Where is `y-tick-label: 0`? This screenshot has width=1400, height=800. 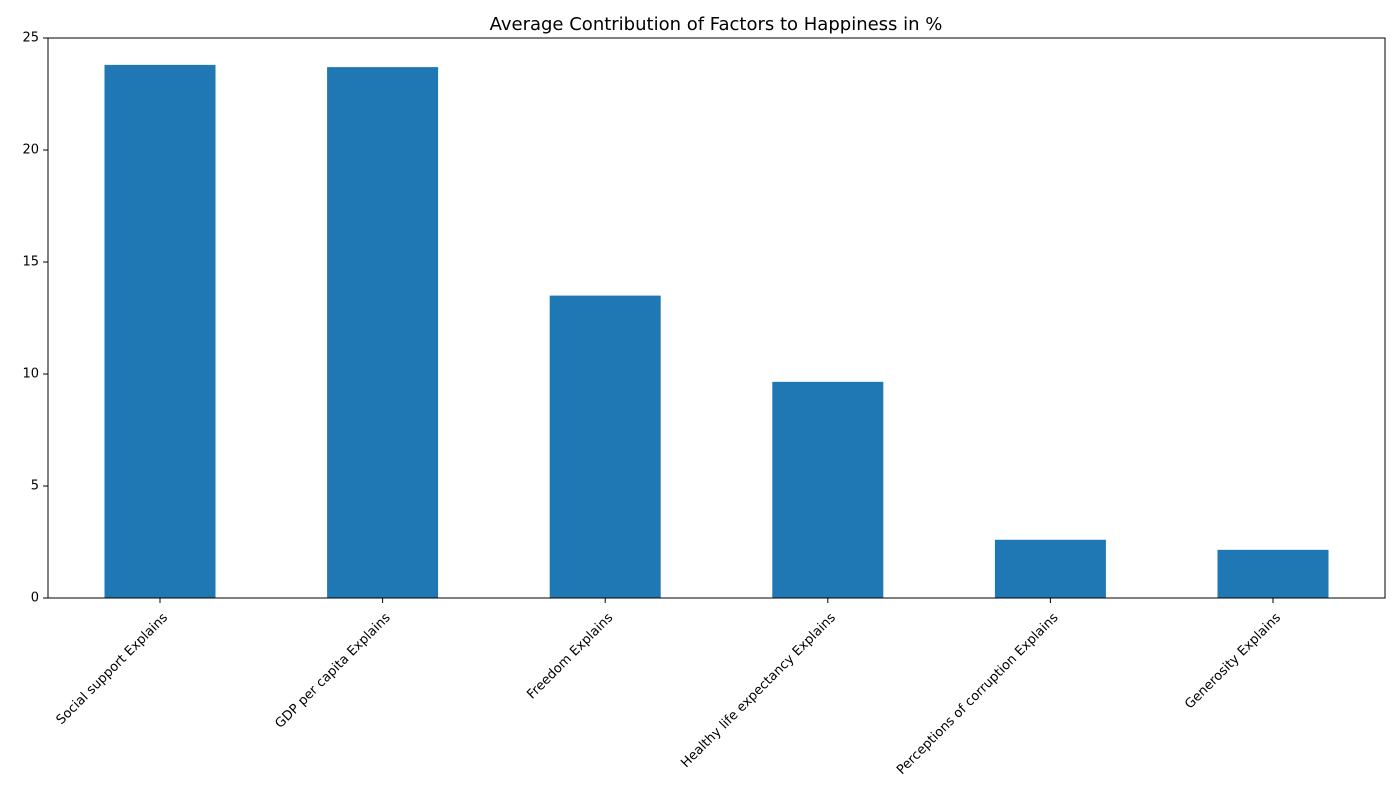 y-tick-label: 0 is located at coordinates (35, 598).